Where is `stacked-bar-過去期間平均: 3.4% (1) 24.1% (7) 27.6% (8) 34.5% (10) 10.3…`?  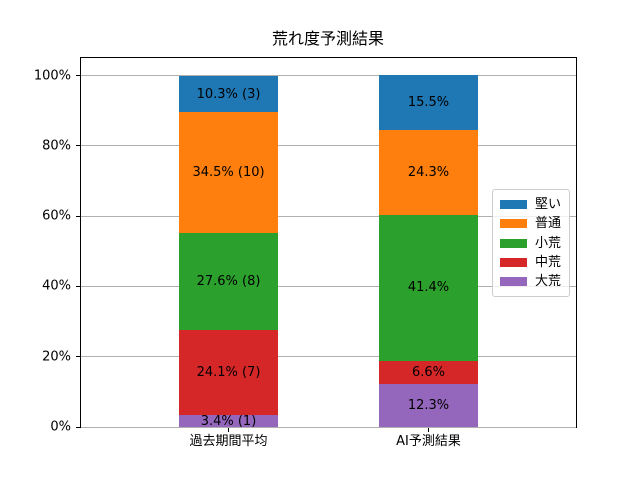 stacked-bar-過去期間平均: 3.4% (1) 24.1% (7) 27.6% (8) 34.5% (10) 10.3… is located at coordinates (228, 252).